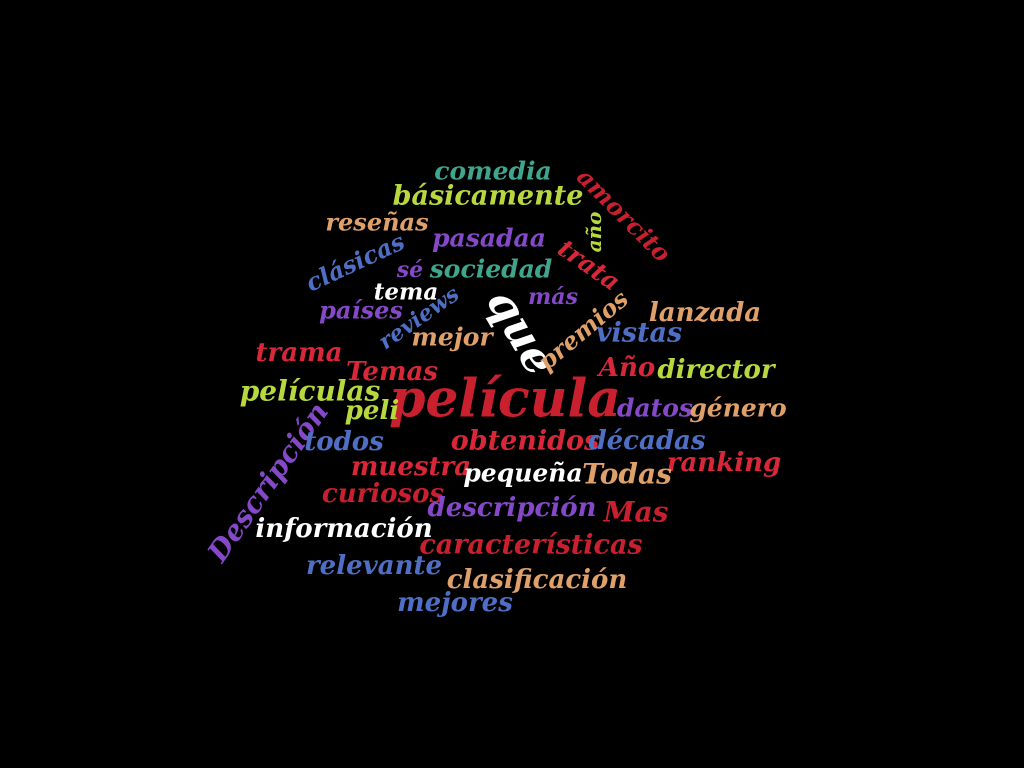 The width and height of the screenshot is (1024, 768). Describe the element at coordinates (522, 473) in the screenshot. I see `word-pequena: pequeña` at that location.